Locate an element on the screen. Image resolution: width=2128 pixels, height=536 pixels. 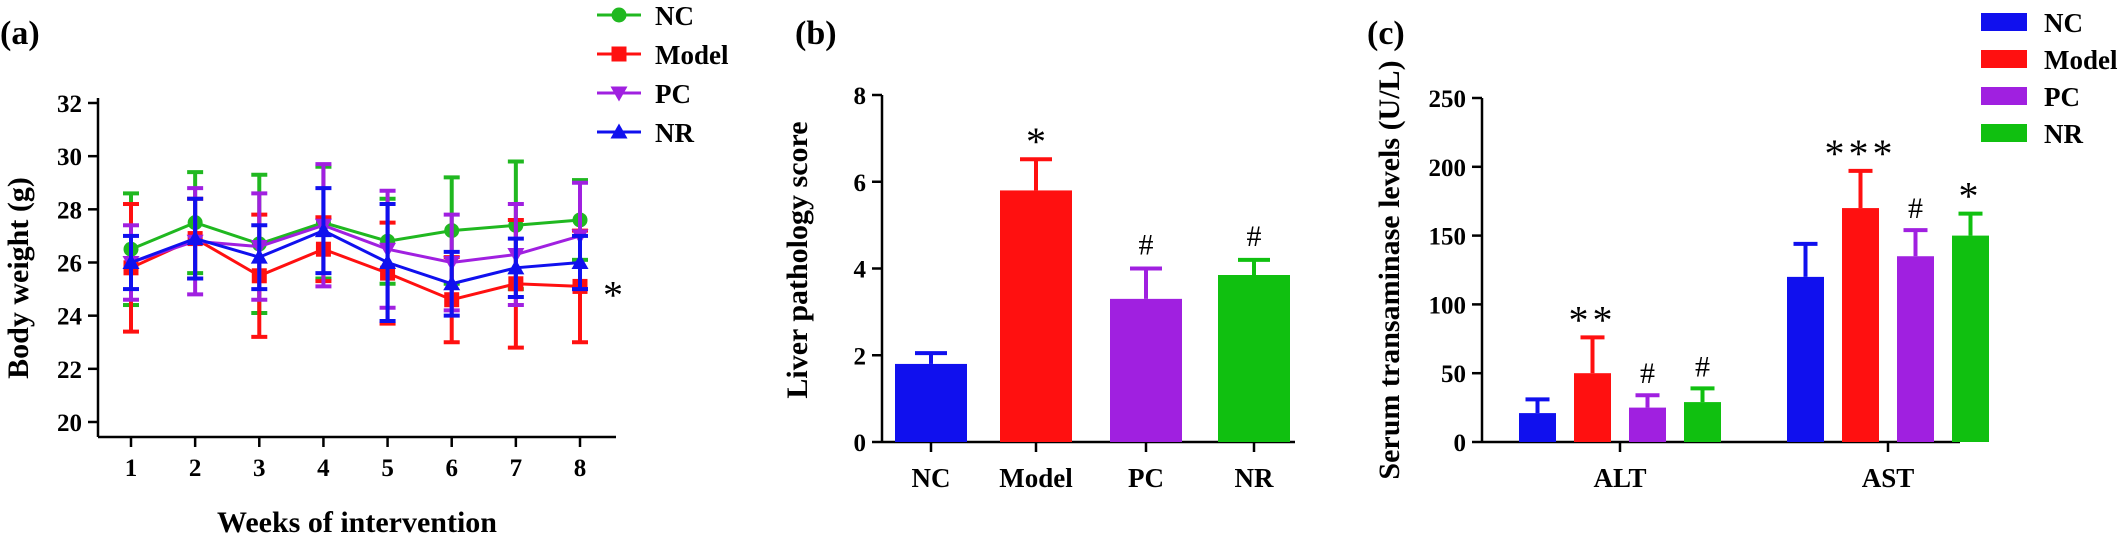
panel-a-xtick-label: 3 is located at coordinates (259, 468).